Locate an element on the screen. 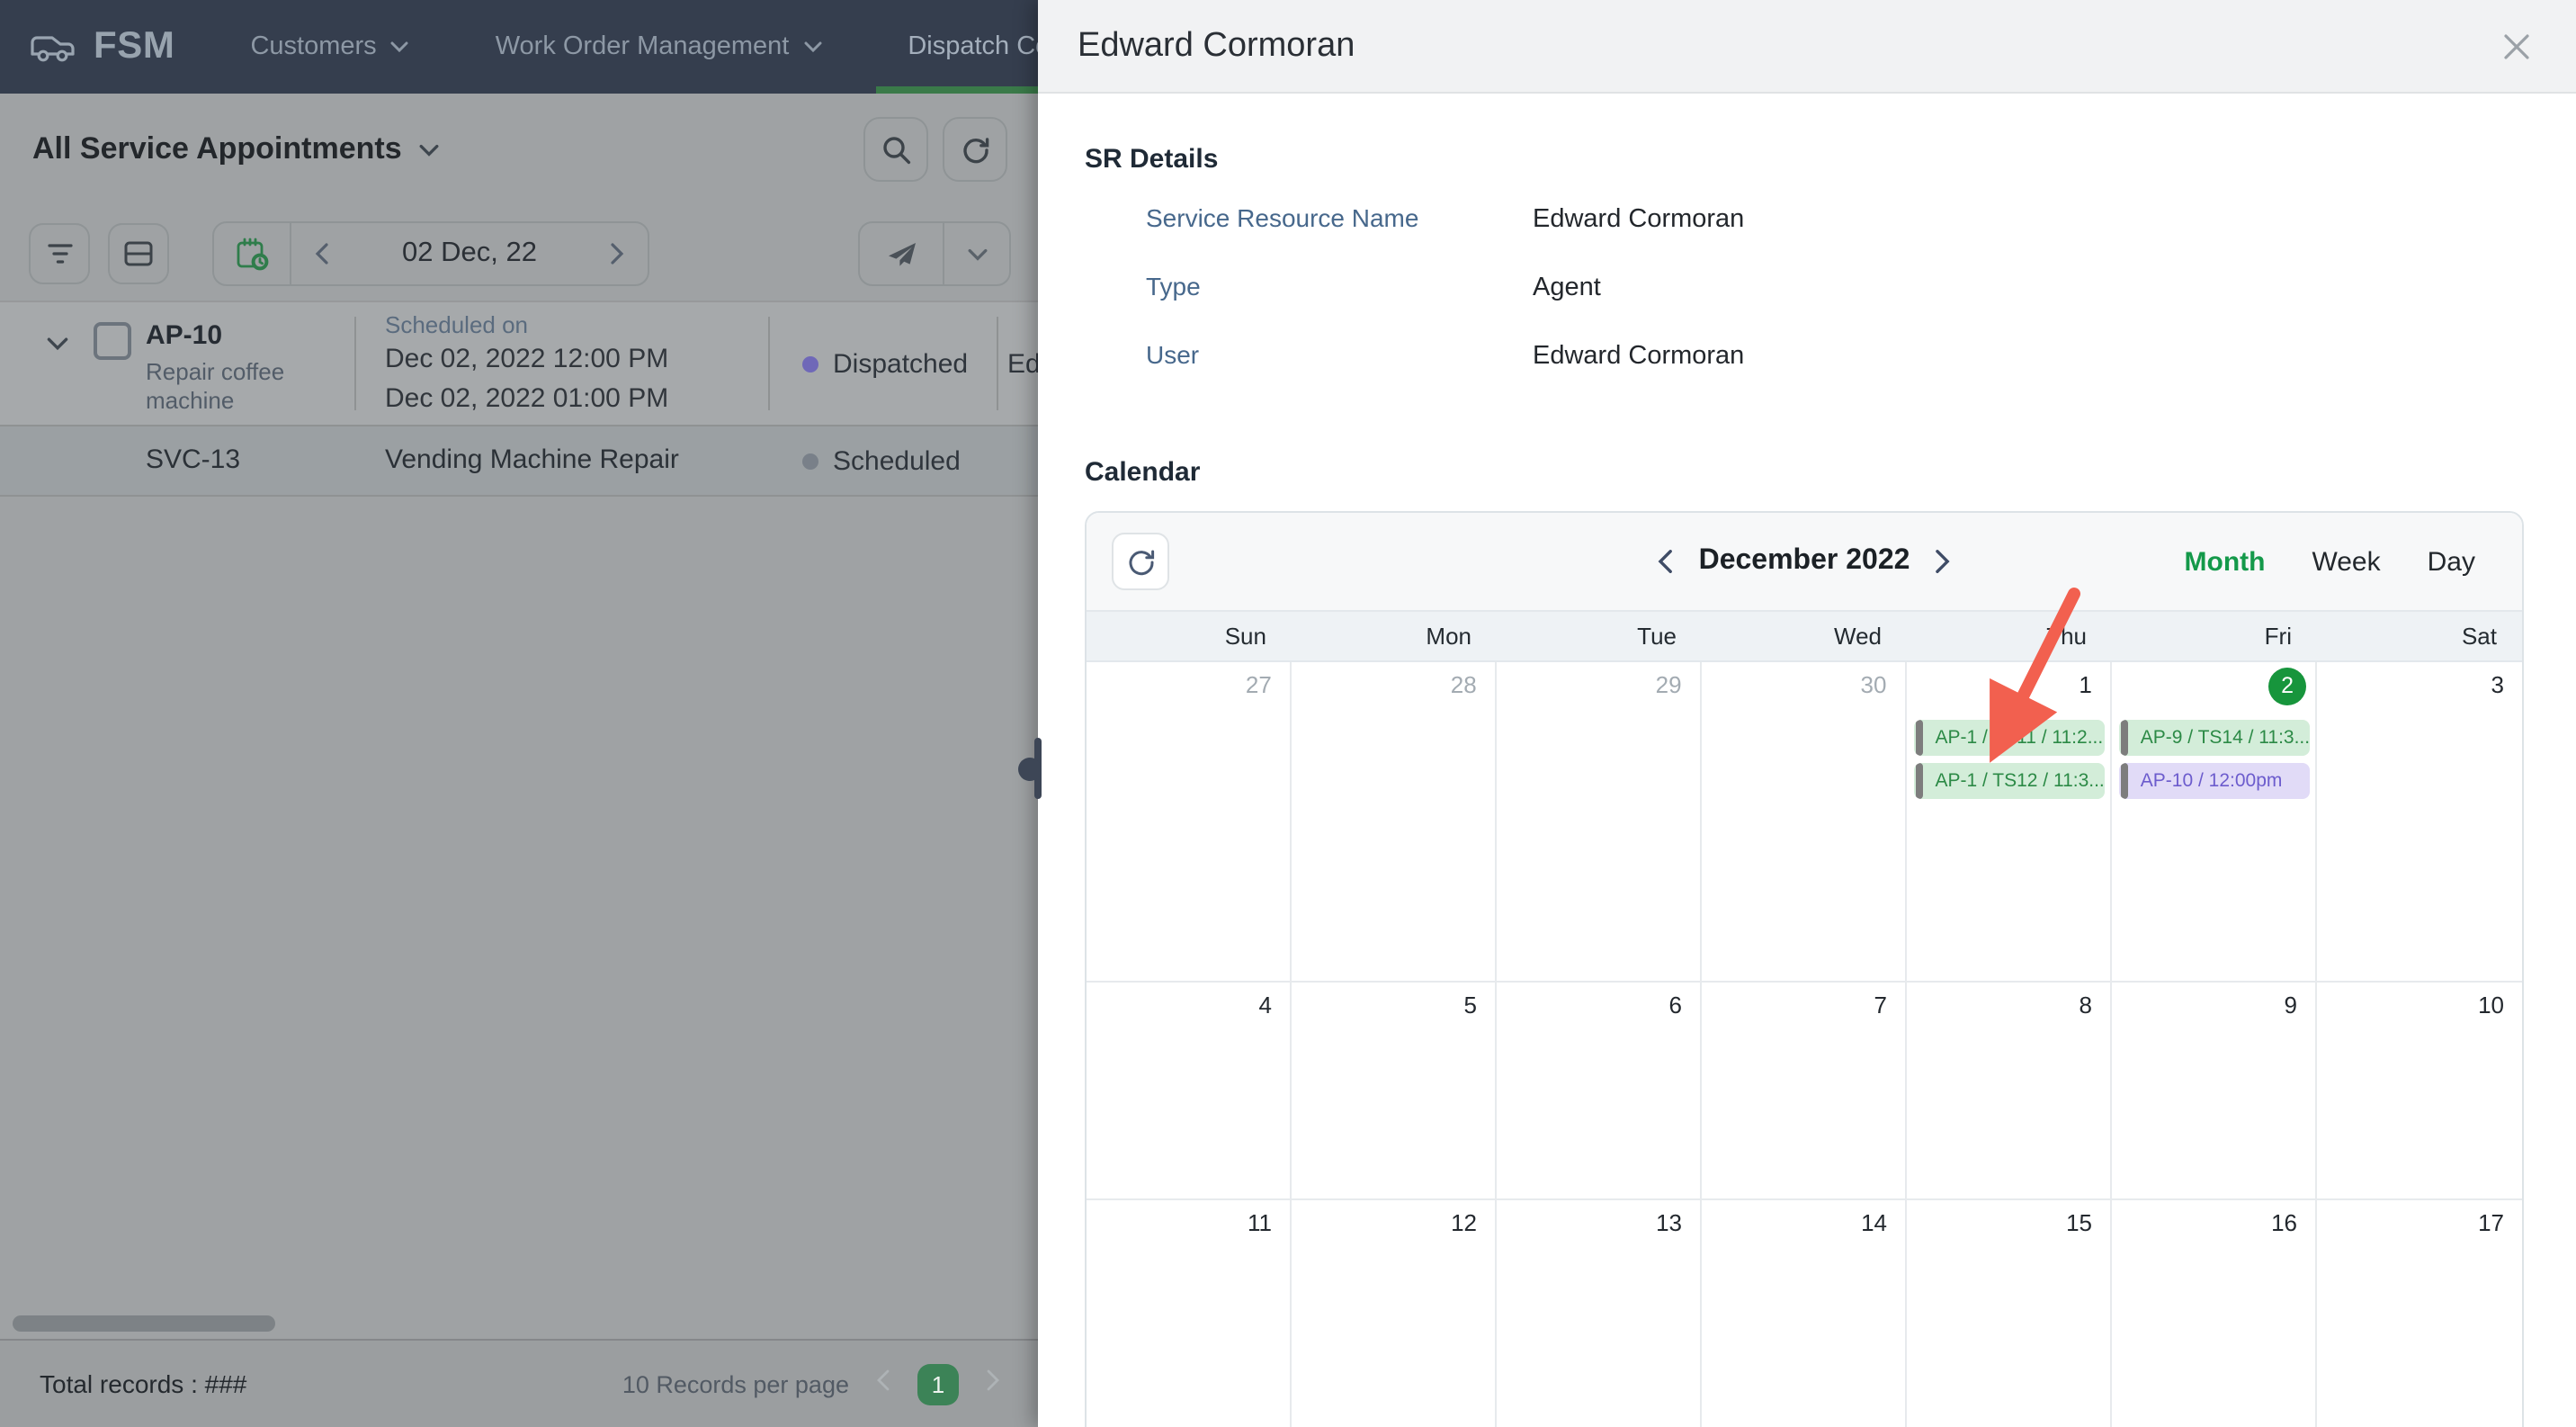 This screenshot has width=2576, height=1427. calendar-day-cell: 16 is located at coordinates (2214, 1313).